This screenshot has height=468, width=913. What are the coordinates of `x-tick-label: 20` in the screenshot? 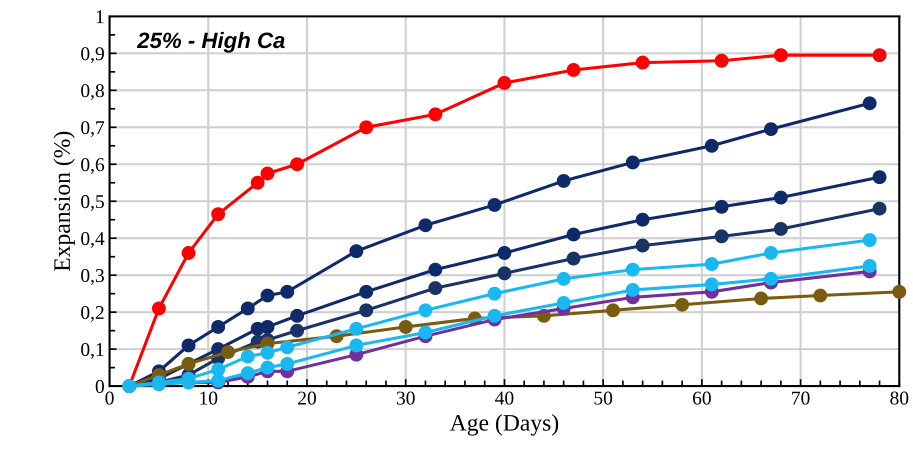 It's located at (307, 398).